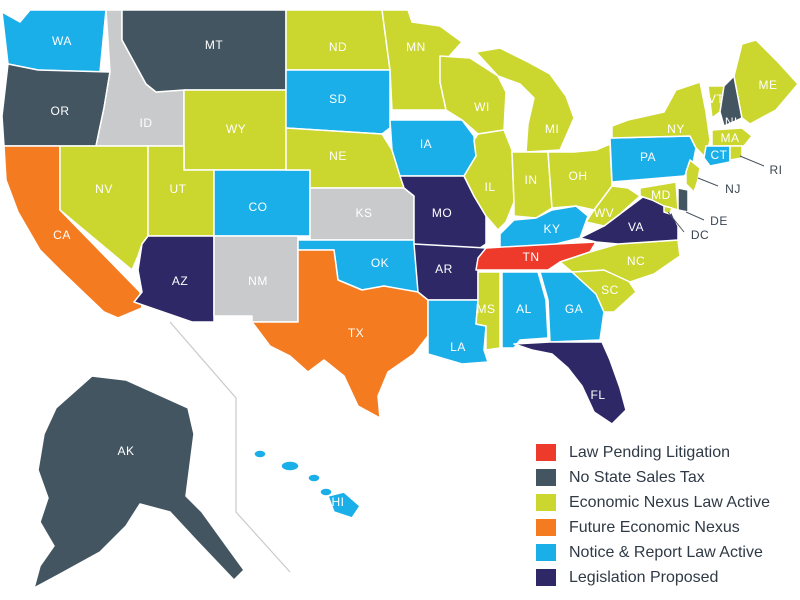 Image resolution: width=800 pixels, height=600 pixels. I want to click on state-ct, so click(717, 156).